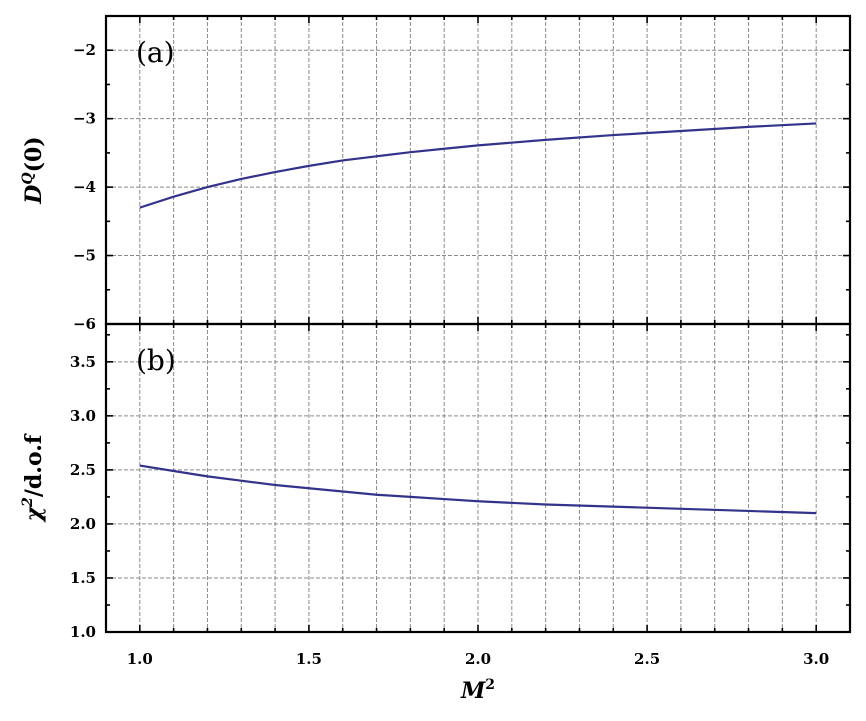 The image size is (866, 721). Describe the element at coordinates (83, 362) in the screenshot. I see `y-tick-label: 3.5` at that location.